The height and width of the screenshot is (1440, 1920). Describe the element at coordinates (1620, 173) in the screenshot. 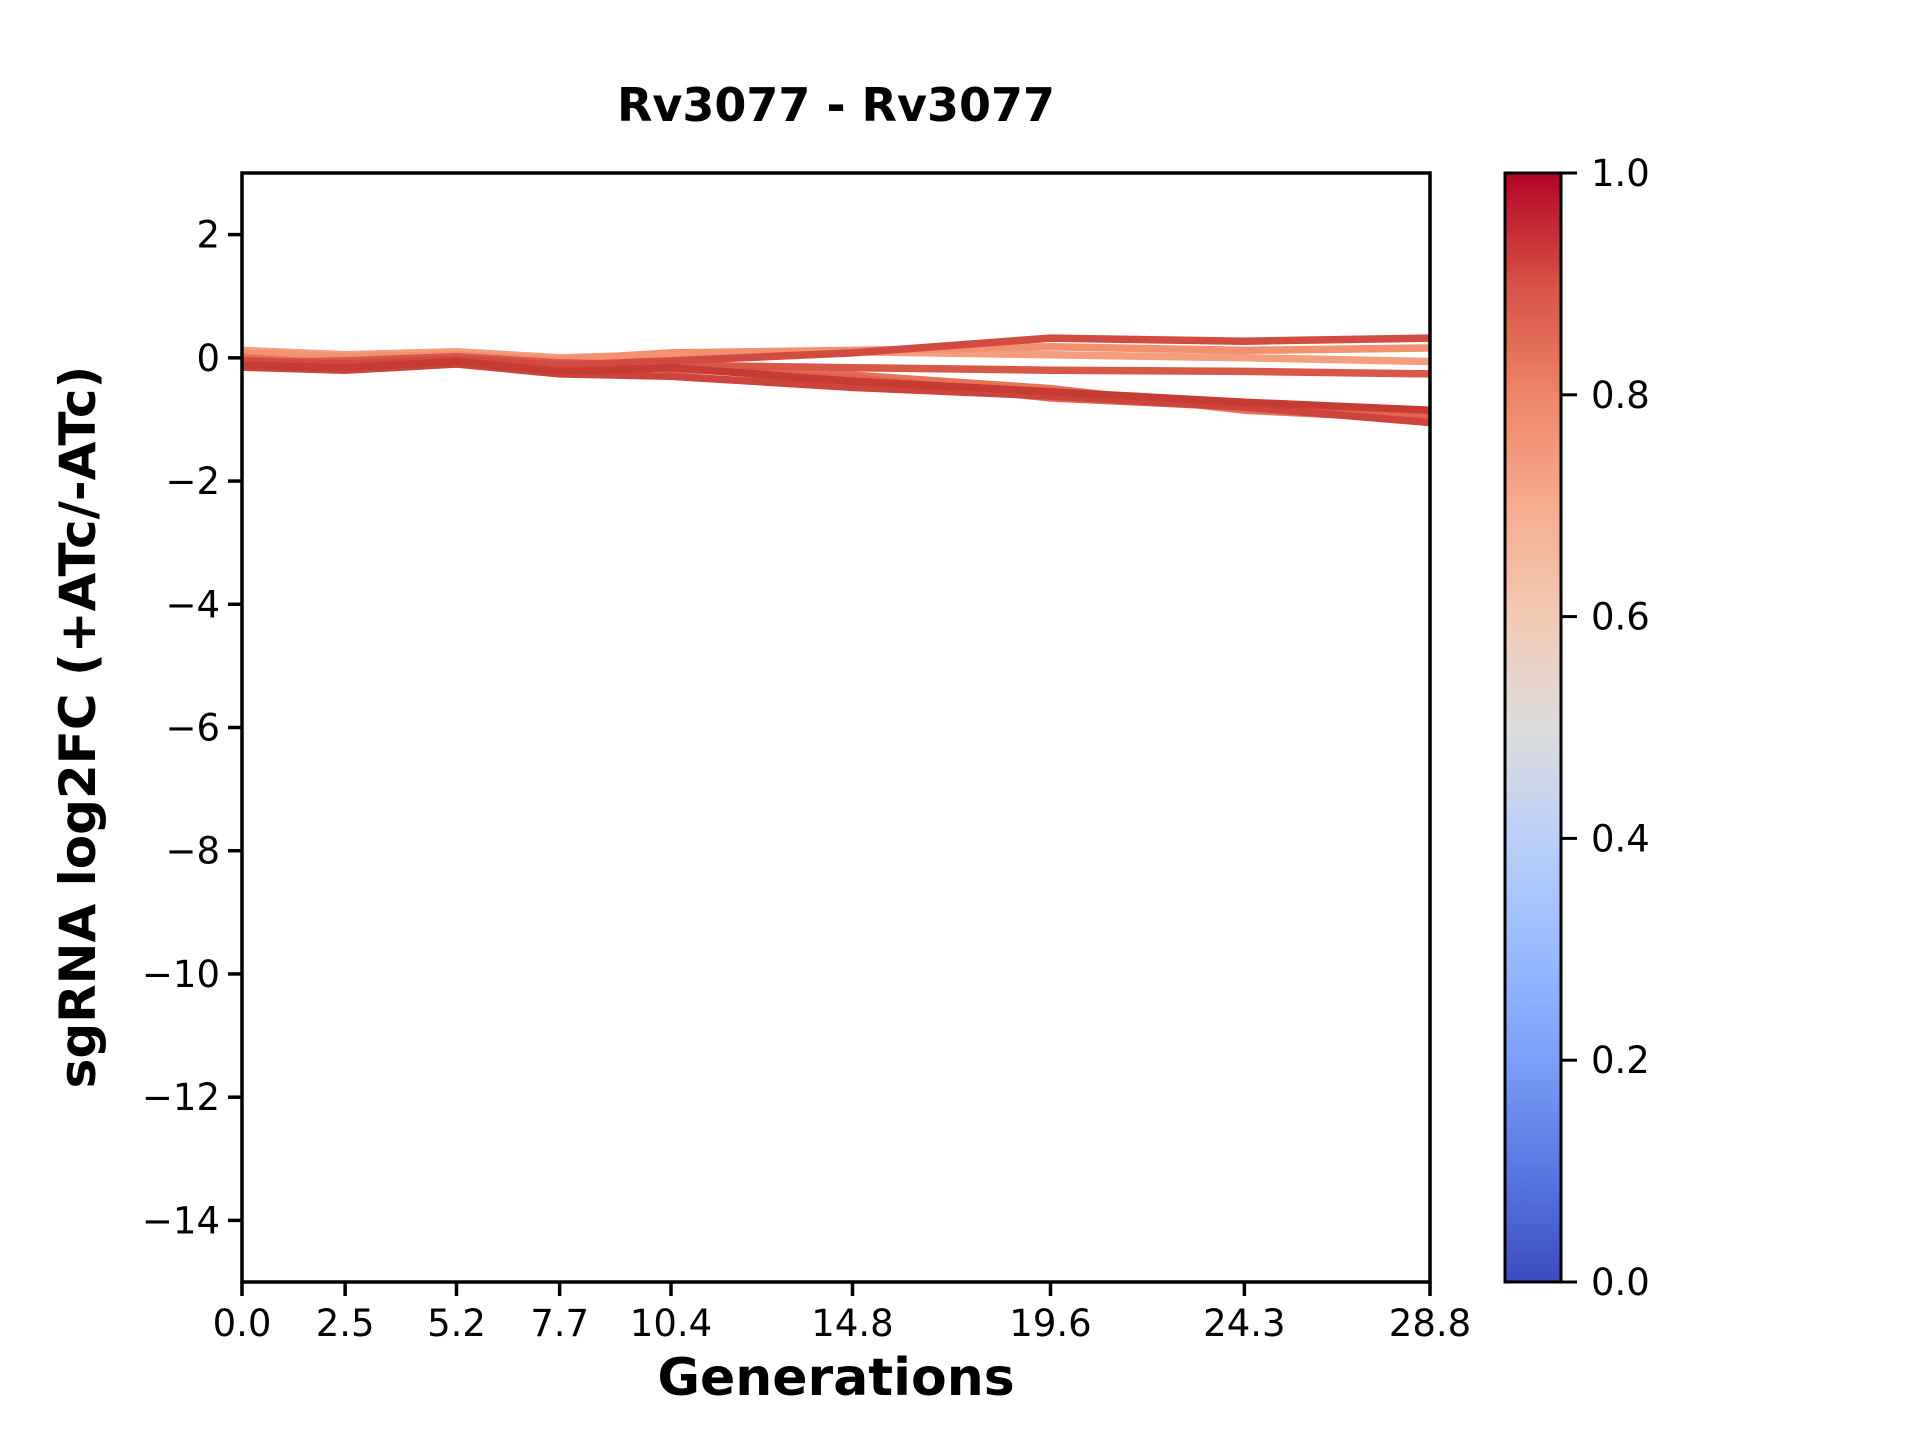

I see `colorbar-tick-label: 1.0` at that location.